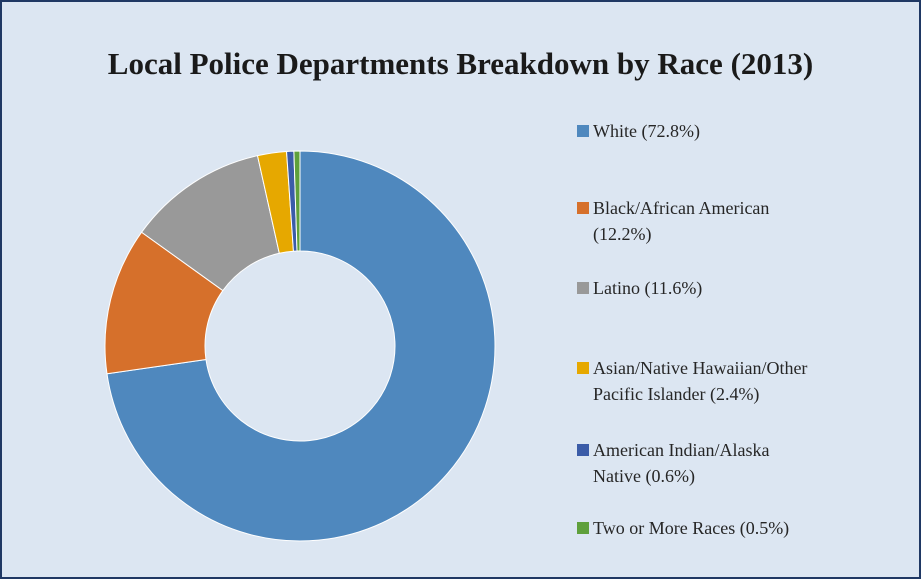 Image resolution: width=921 pixels, height=579 pixels. What do you see at coordinates (681, 208) in the screenshot?
I see `legend-label-black: Black/African American` at bounding box center [681, 208].